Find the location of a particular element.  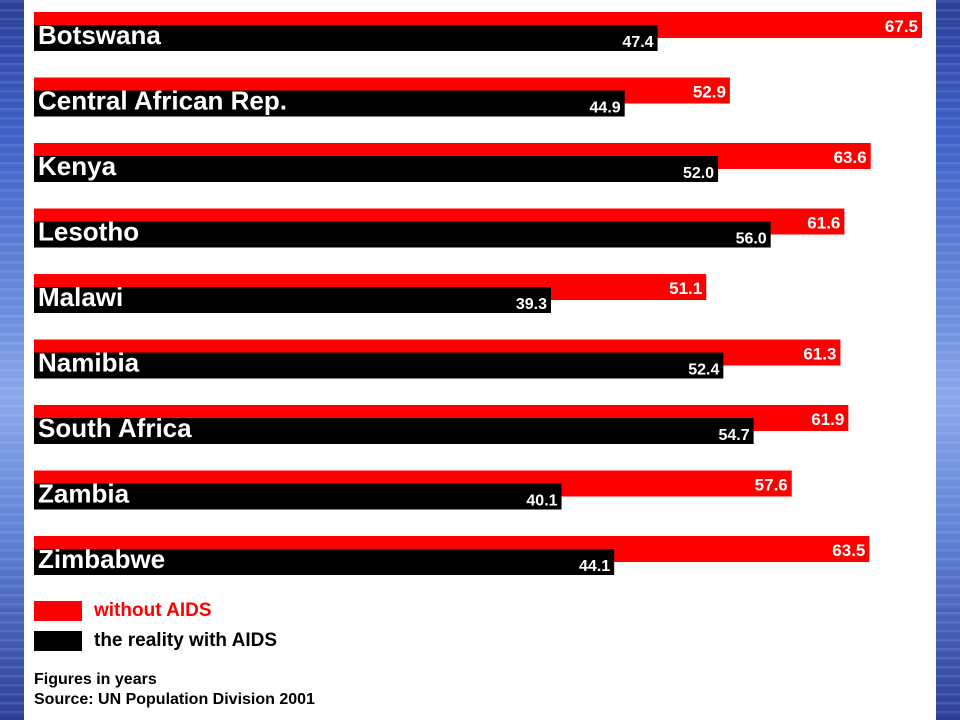

legend-item-without-aids: without AIDS is located at coordinates (155, 611).